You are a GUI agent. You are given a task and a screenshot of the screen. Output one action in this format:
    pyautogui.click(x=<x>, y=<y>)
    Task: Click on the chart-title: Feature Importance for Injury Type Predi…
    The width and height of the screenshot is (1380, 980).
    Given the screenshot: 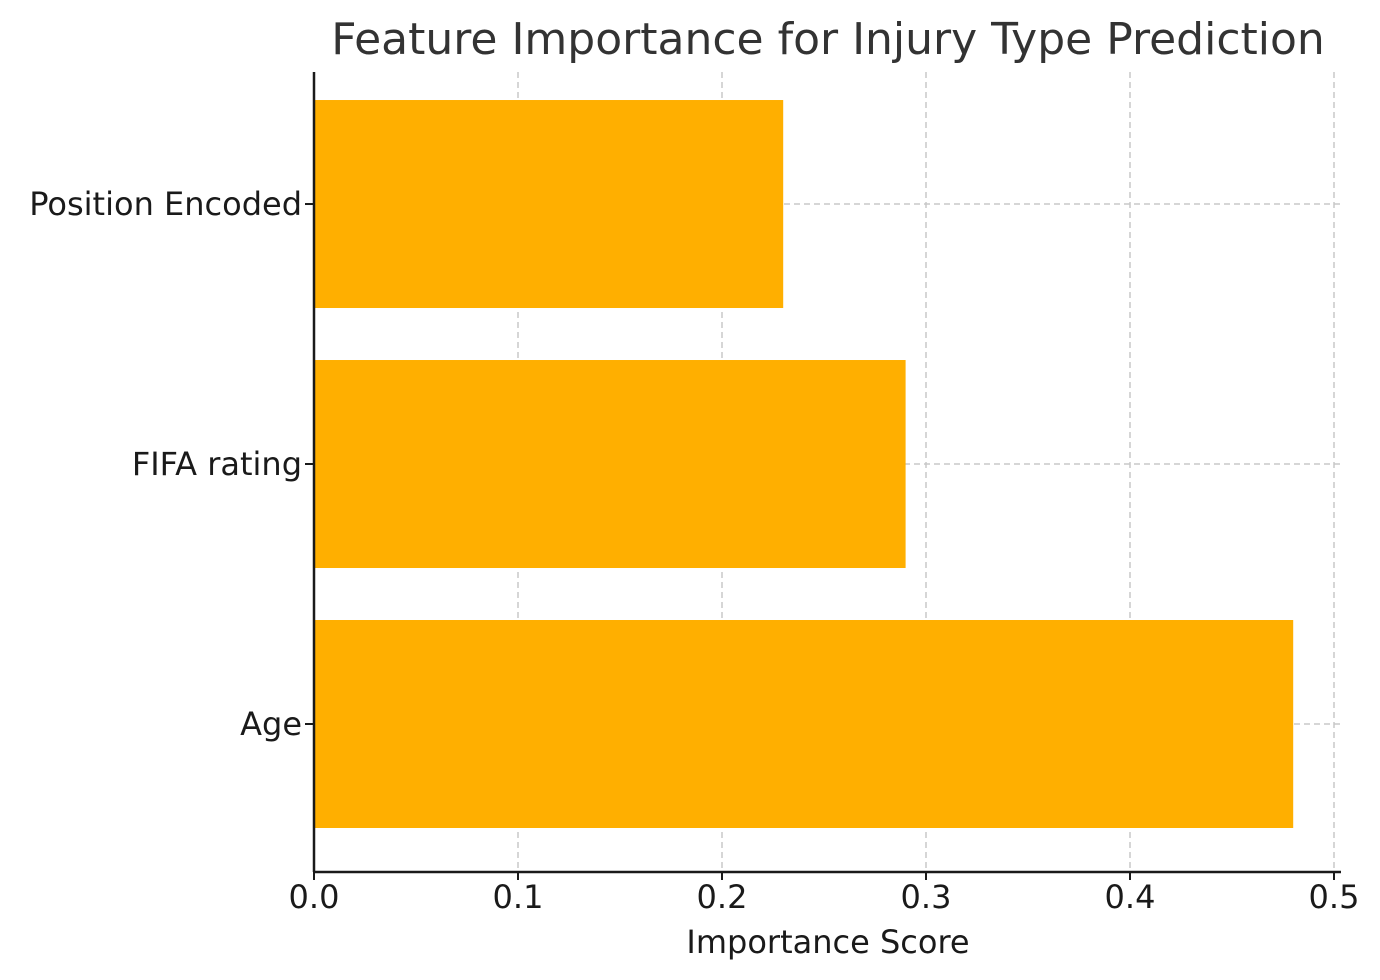 What is the action you would take?
    pyautogui.click(x=828, y=39)
    